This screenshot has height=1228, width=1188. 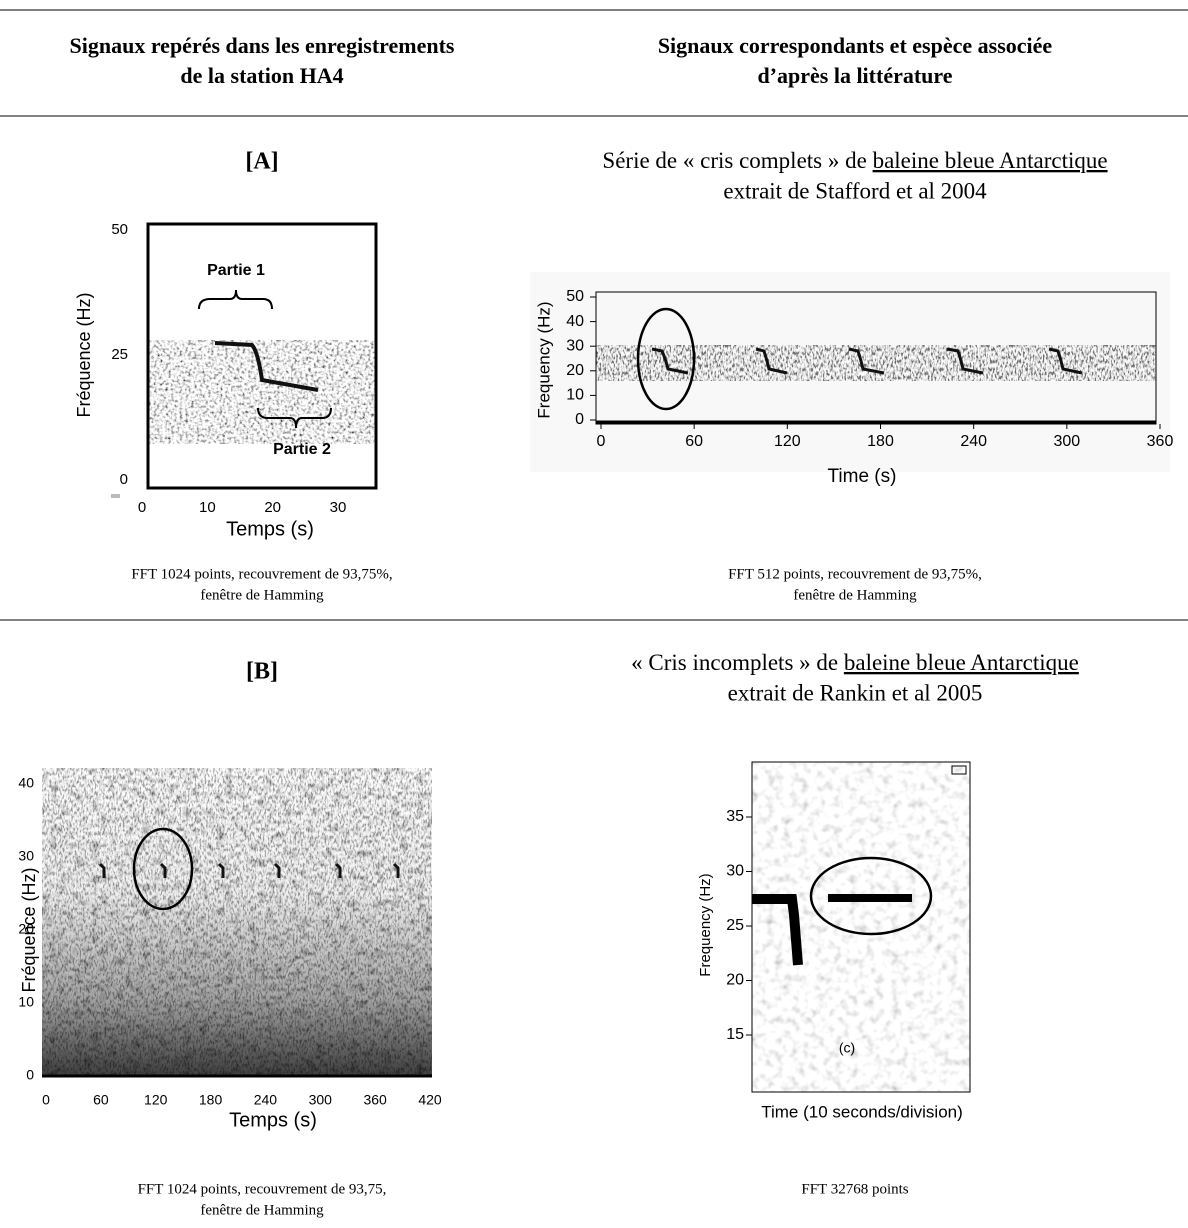 What do you see at coordinates (737, 160) in the screenshot?
I see `reference-title-text: Série de « cris complets » de` at bounding box center [737, 160].